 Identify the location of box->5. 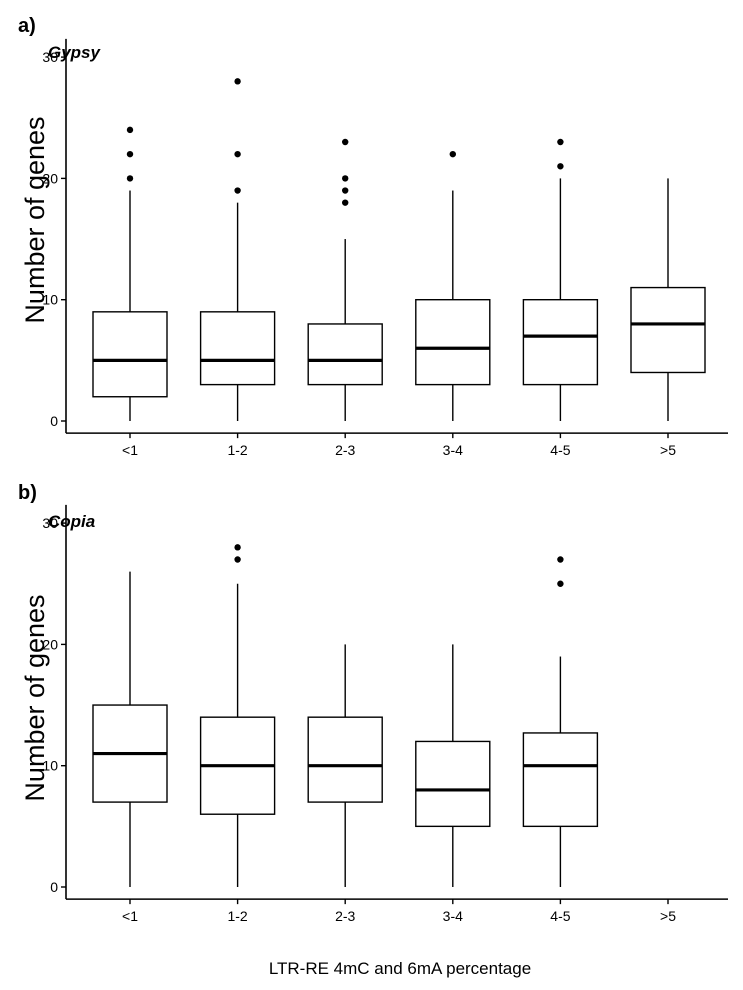
(668, 299).